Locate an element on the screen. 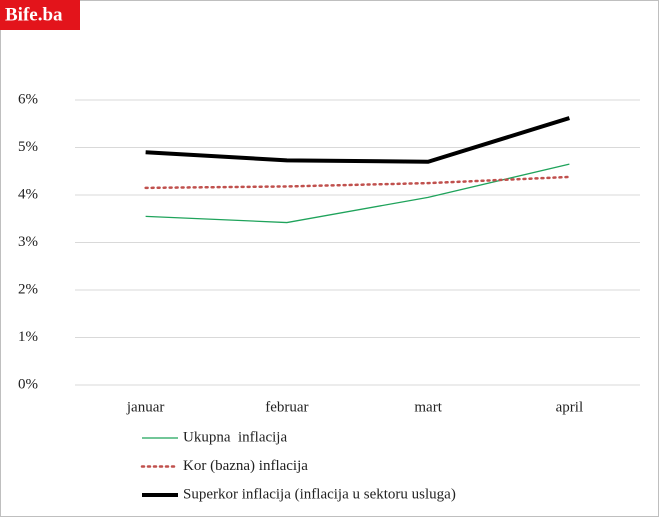  legend-label: Ukupna inflacija is located at coordinates (235, 437).